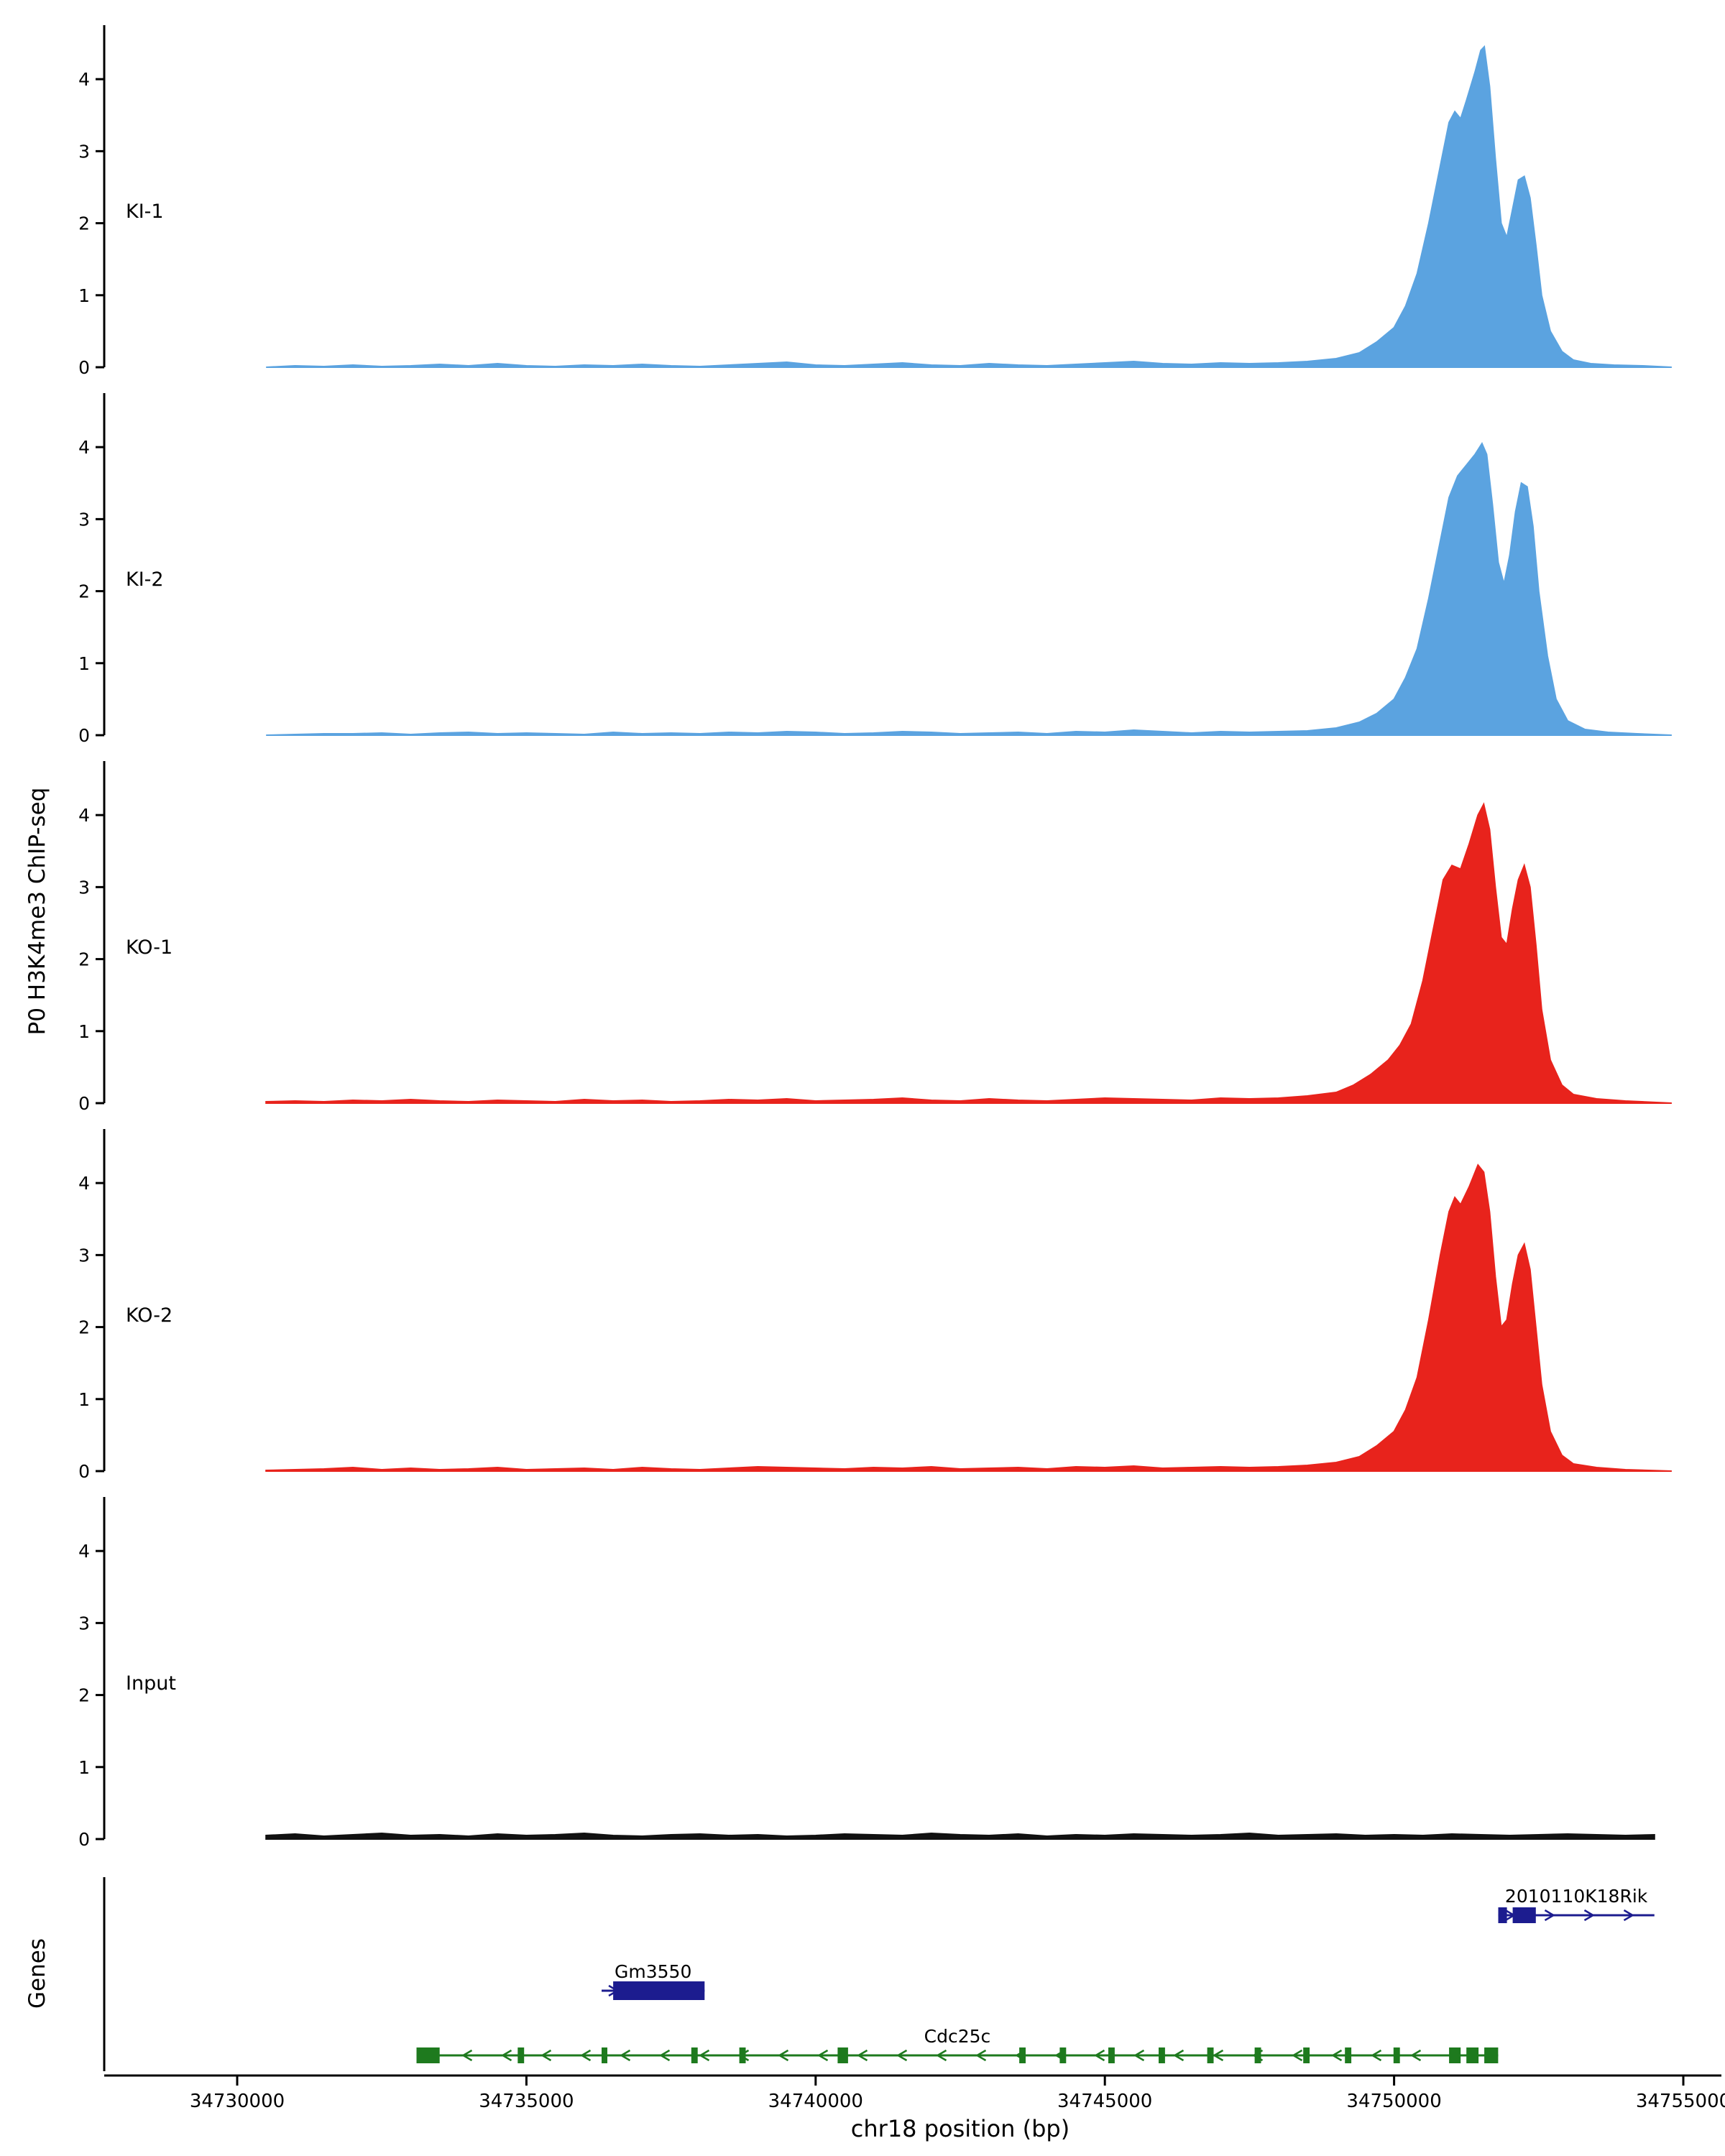 This screenshot has width=1725, height=2156. What do you see at coordinates (866, 1673) in the screenshot?
I see `track-Input: 0 1 2 3 4 Input` at bounding box center [866, 1673].